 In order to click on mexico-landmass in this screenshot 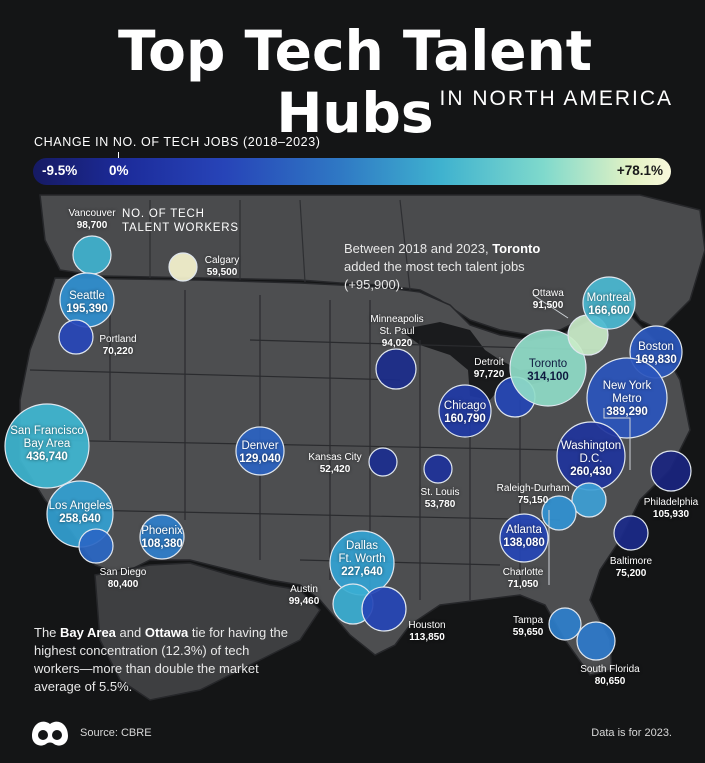, I will do `click(207, 631)`.